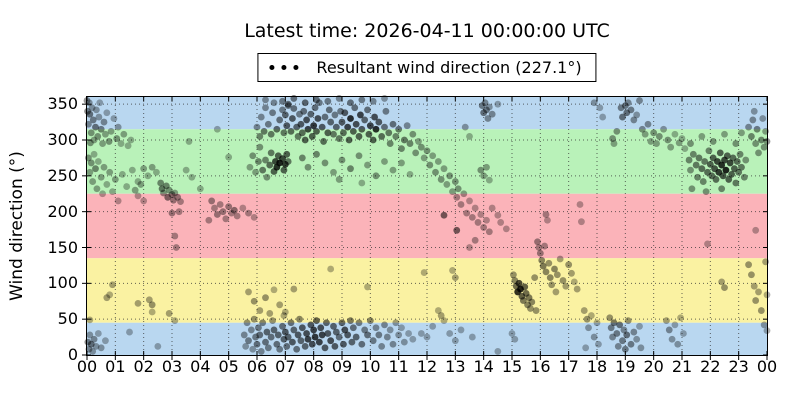 This screenshot has height=400, width=800. I want to click on y-tick-label: 50, so click(67, 319).